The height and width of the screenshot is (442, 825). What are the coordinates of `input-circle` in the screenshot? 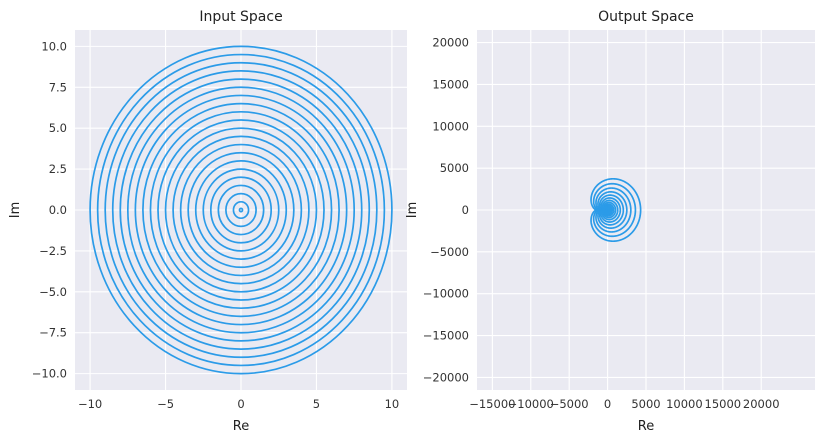 It's located at (241, 210).